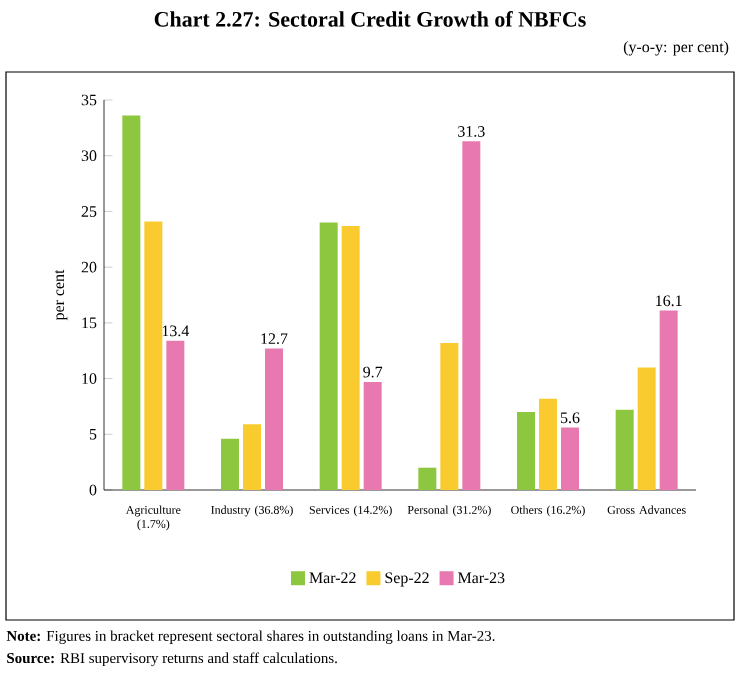  I want to click on chart-title: Chart 2.27: Sectoral Credit Growth of NBFCs, so click(370, 19).